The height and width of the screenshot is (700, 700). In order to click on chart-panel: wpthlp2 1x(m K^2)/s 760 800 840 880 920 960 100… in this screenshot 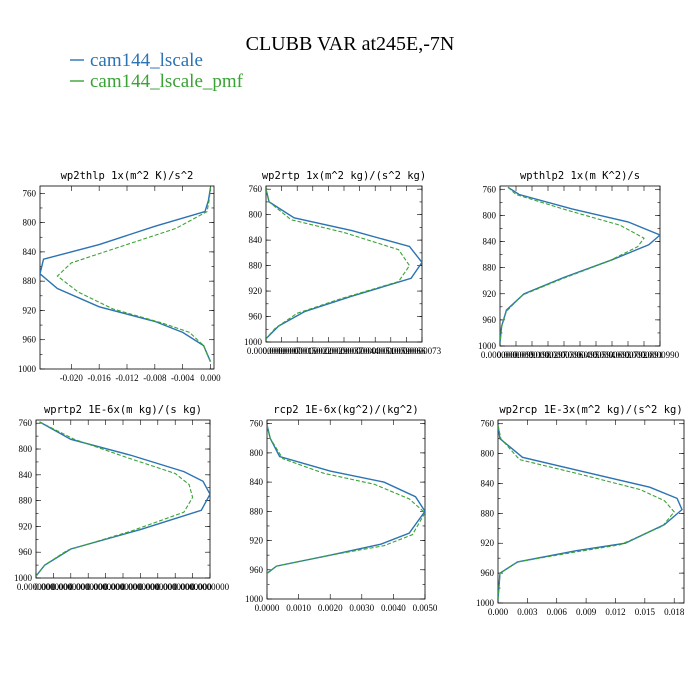, I will do `click(579, 265)`.